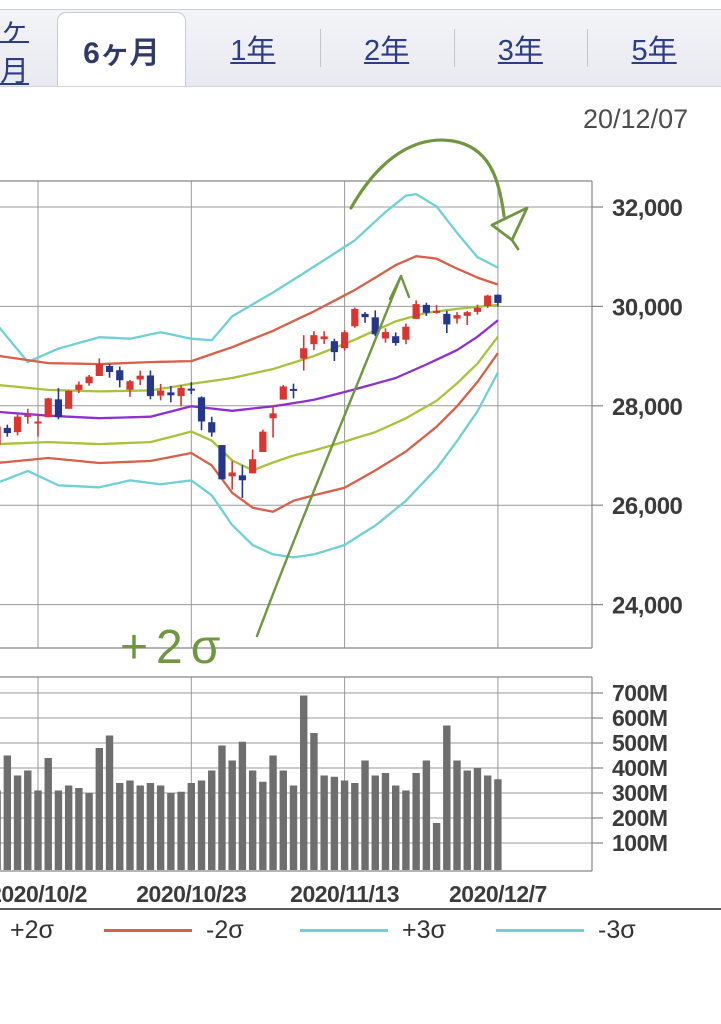  Describe the element at coordinates (427, 178) in the screenshot. I see `annotation-arc-arrow` at that location.